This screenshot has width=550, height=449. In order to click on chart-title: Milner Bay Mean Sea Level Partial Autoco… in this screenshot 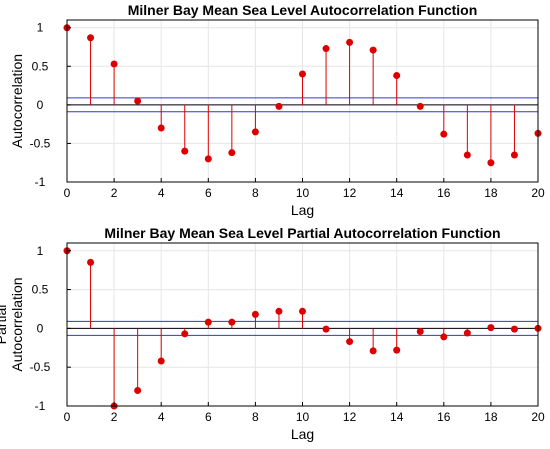, I will do `click(302, 233)`.